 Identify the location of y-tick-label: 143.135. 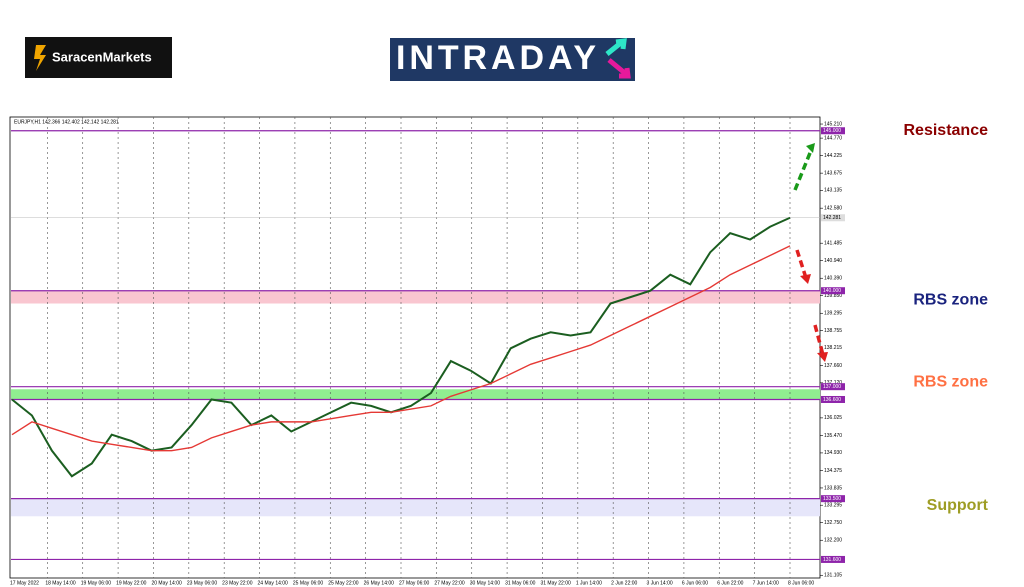
(833, 191).